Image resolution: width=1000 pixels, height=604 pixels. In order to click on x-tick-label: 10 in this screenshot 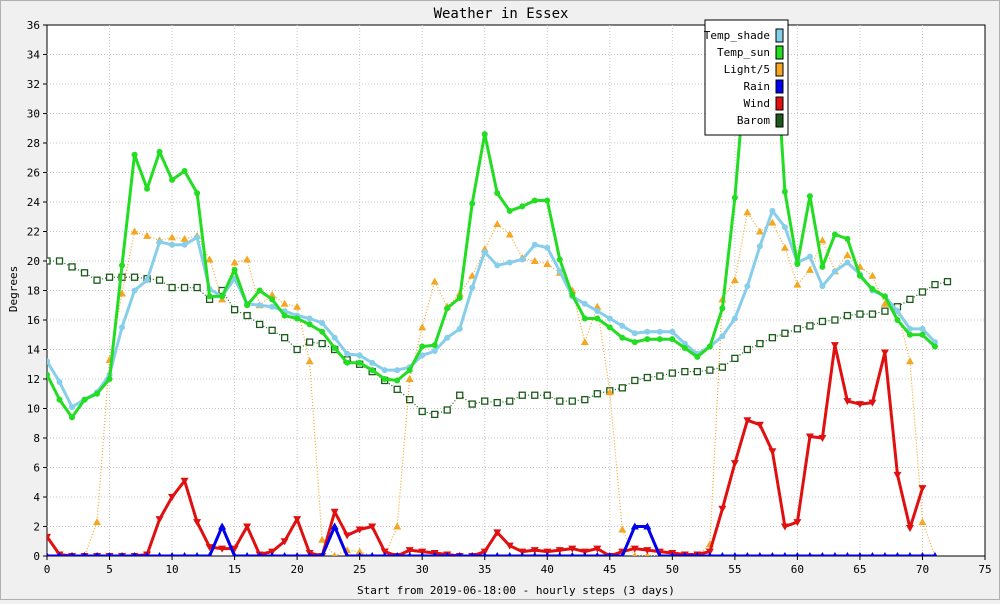, I will do `click(171, 569)`.